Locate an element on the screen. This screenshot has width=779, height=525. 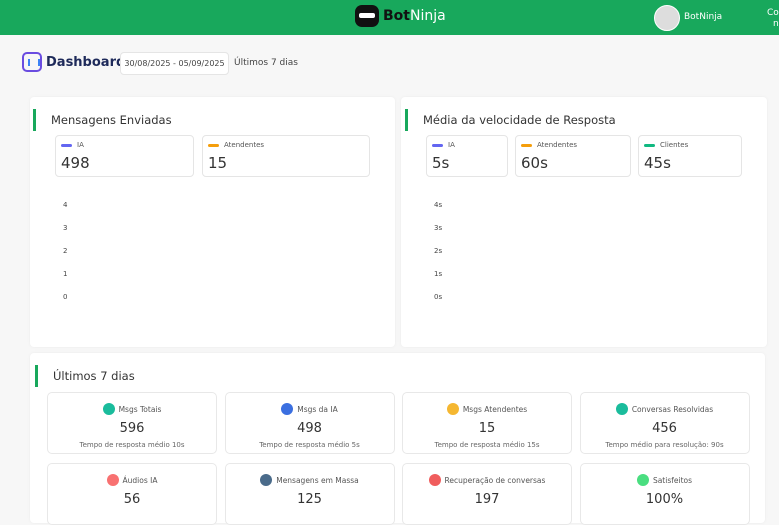
card-header: Conversas Resolvidas is located at coordinates (665, 409).